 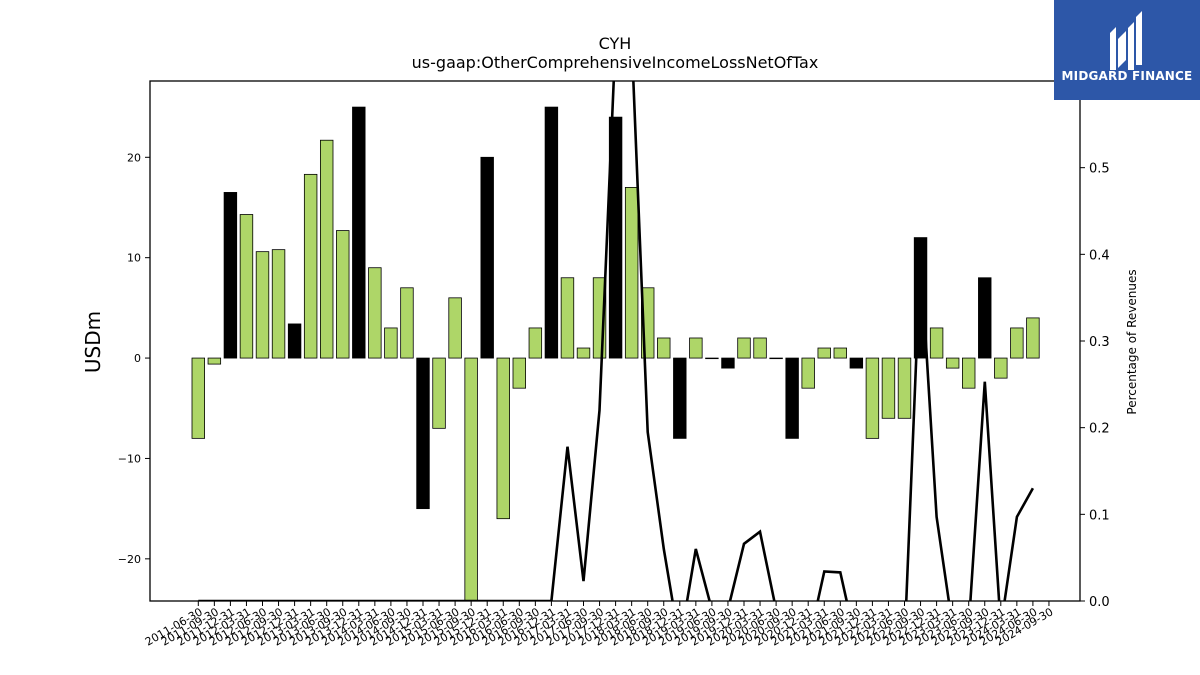 I want to click on chart-title: CYH, so click(x=615, y=43).